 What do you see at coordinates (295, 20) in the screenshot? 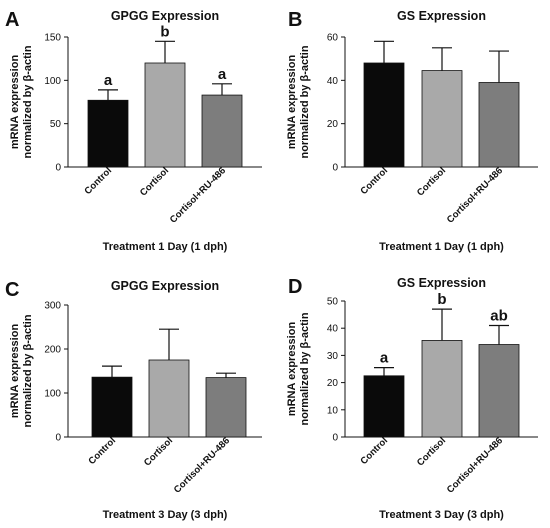
I see `panel-letter: B` at bounding box center [295, 20].